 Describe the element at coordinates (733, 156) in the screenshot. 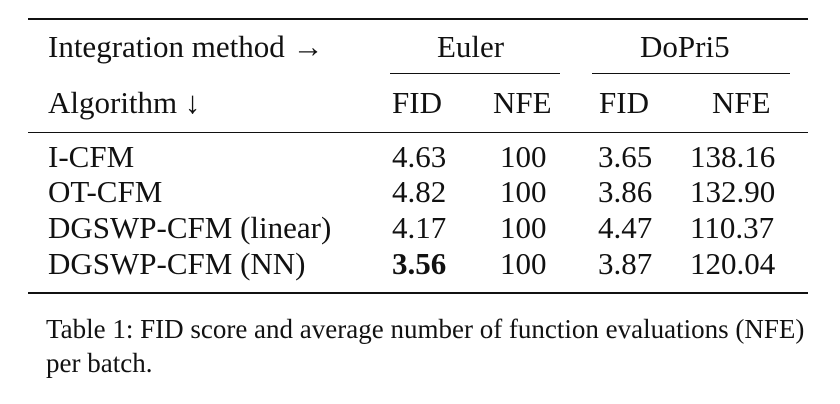

I see `dopri-nfe-cell: 138.16` at that location.